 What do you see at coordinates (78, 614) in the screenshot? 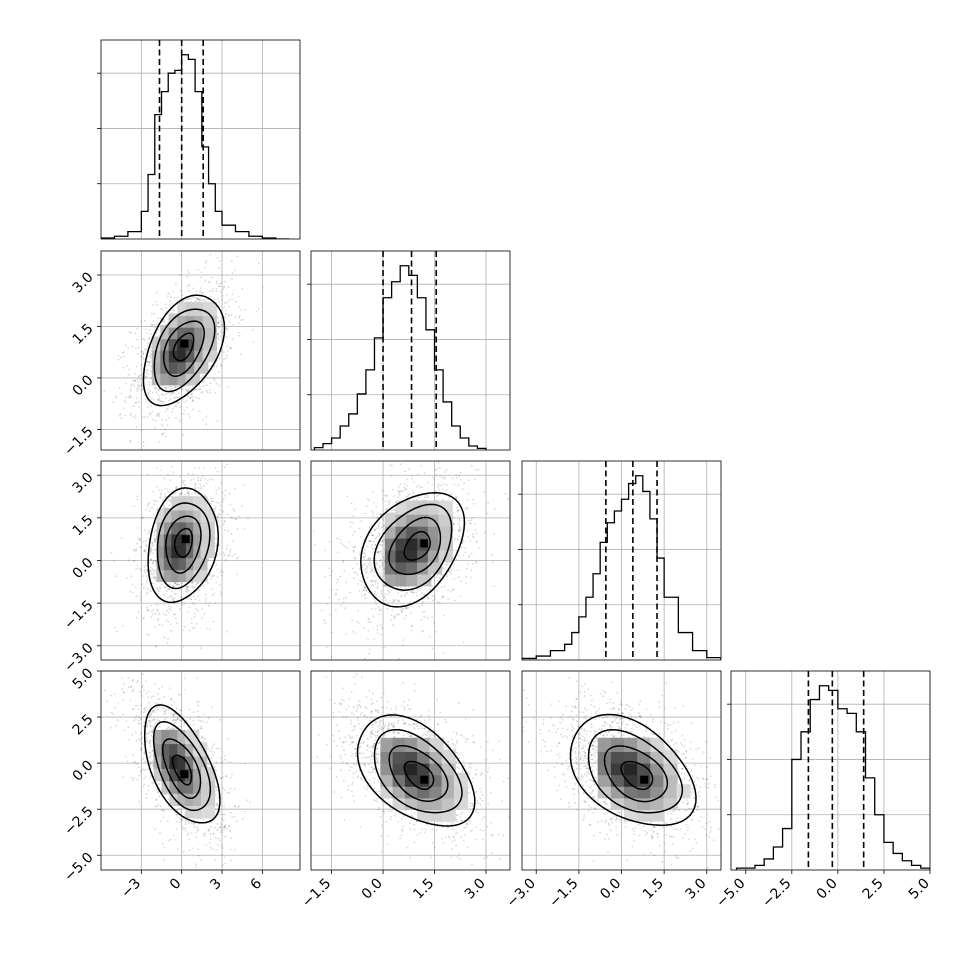
I see `y-tick-label: −1.5` at bounding box center [78, 614].